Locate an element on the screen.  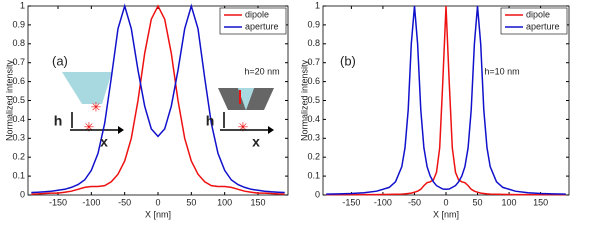
inset-a-left: ✳ ✳ is located at coordinates (93, 103).